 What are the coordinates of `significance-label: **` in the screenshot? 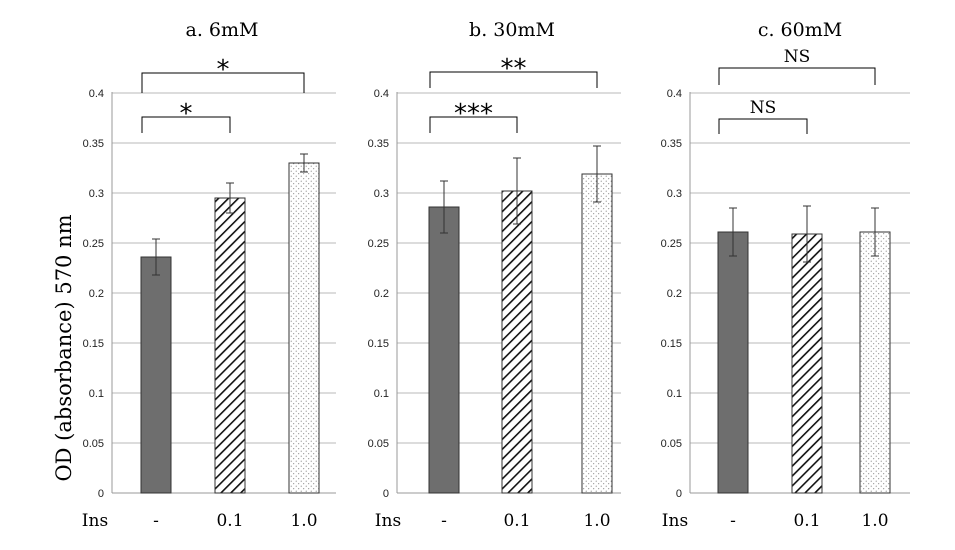 It's located at (514, 69).